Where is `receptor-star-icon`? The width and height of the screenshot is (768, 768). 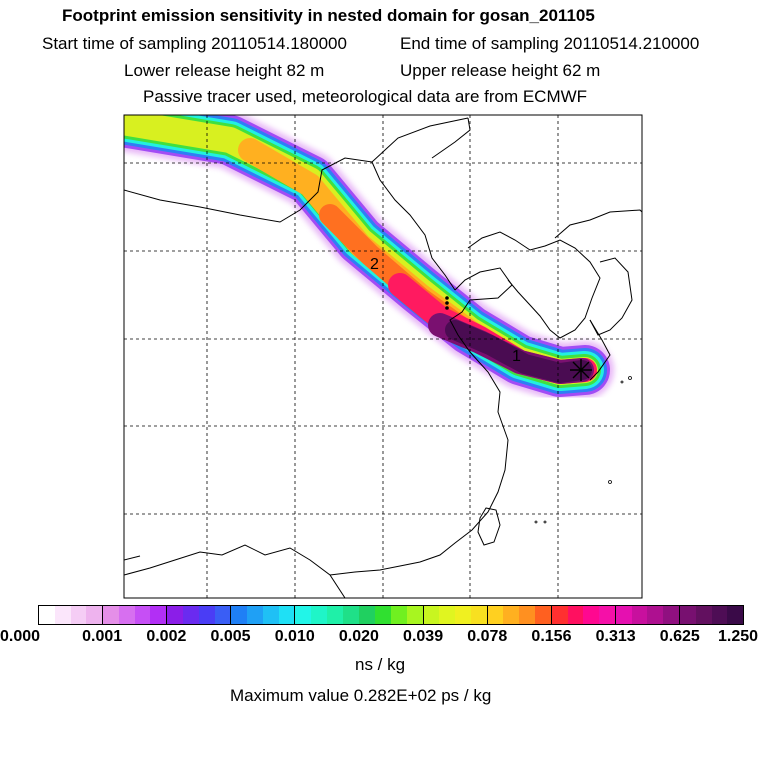
receptor-star-icon is located at coordinates (581, 370).